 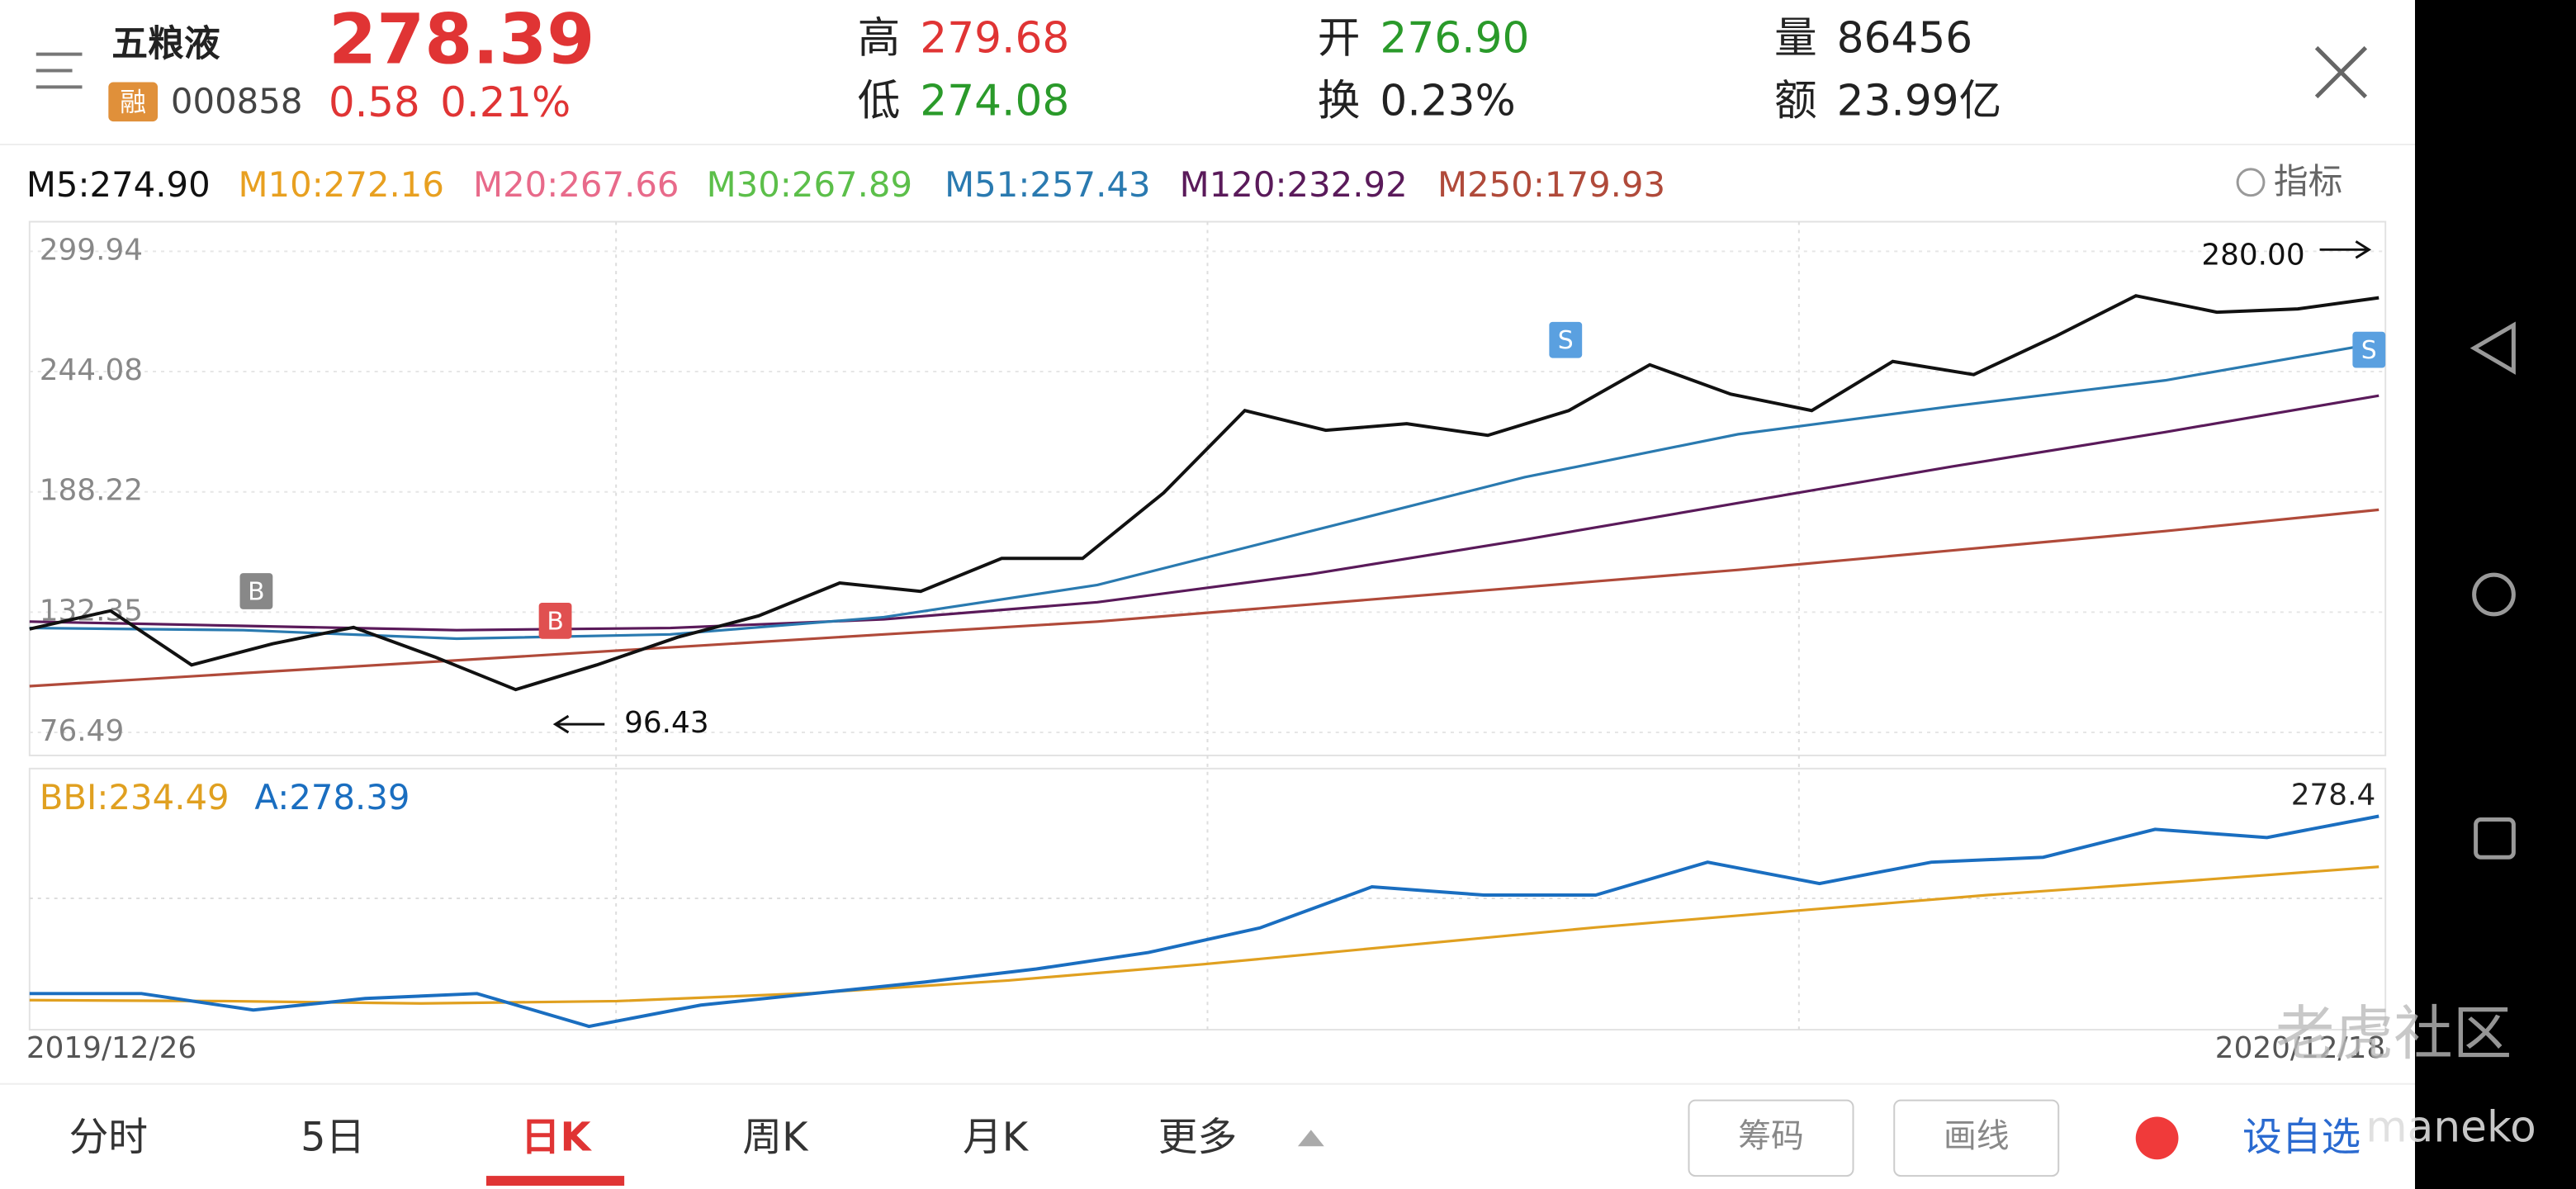 What do you see at coordinates (2393, 1034) in the screenshot?
I see `watermark: 老虎社区` at bounding box center [2393, 1034].